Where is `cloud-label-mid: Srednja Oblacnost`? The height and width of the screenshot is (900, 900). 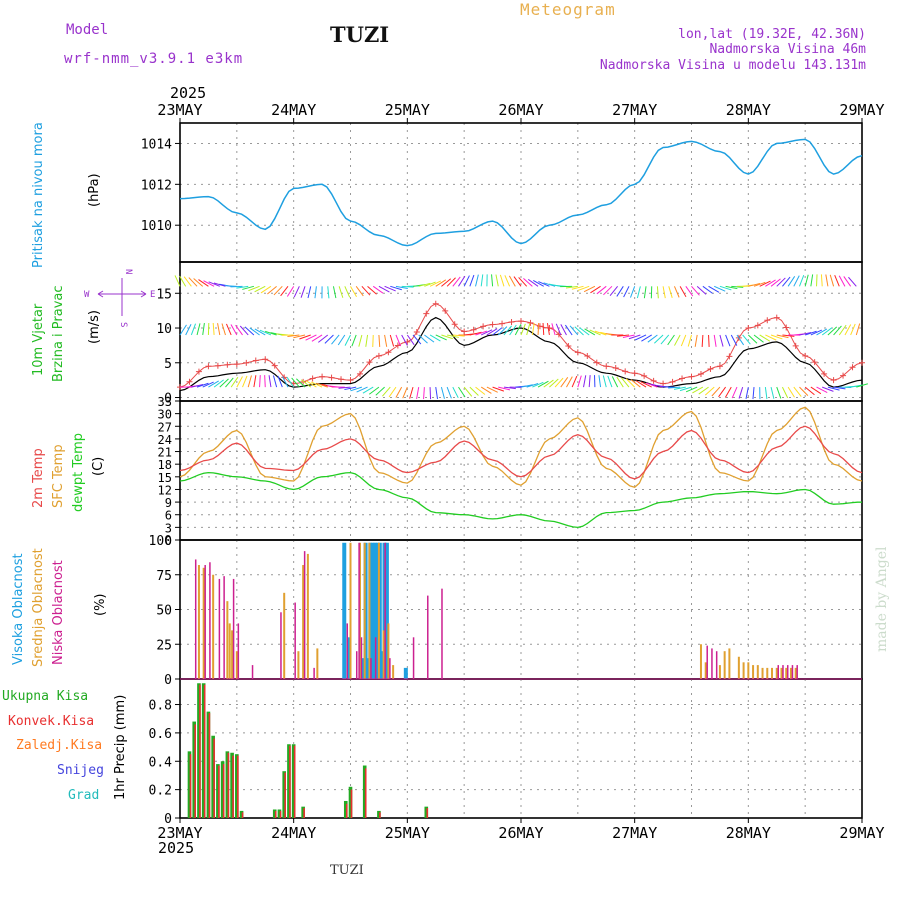
cloud-label-mid: Srednja Oblacnost is located at coordinates (38, 607).